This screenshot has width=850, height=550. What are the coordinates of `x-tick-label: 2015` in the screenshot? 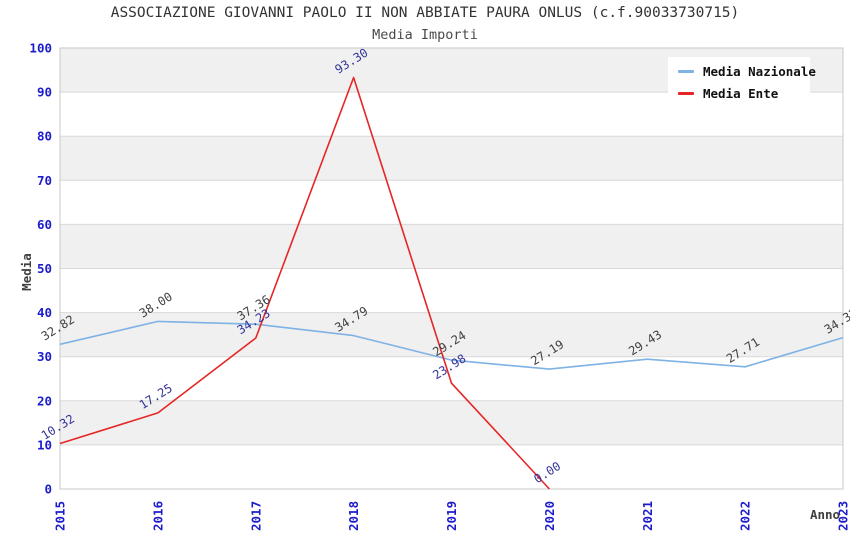 It's located at (60, 516).